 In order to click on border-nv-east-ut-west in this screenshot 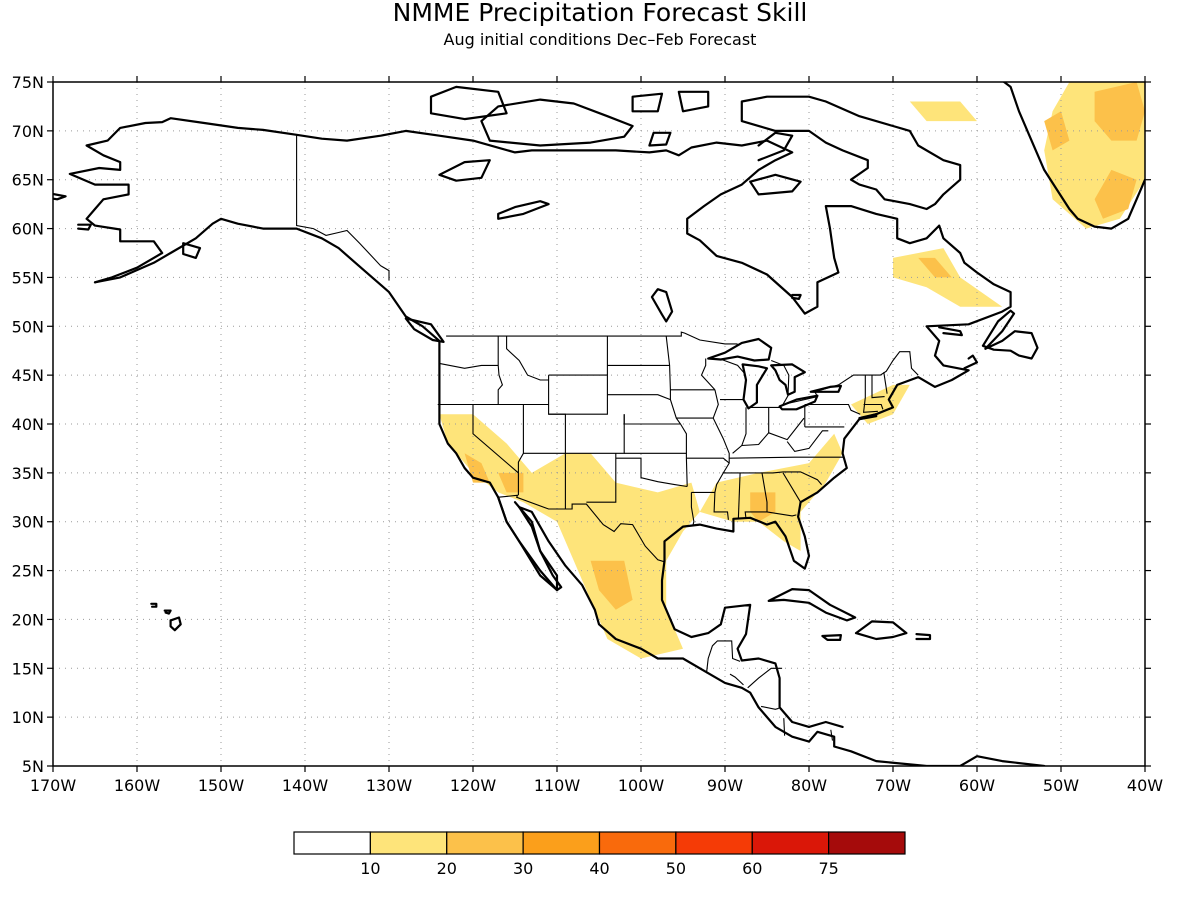, I will do `click(520, 438)`.